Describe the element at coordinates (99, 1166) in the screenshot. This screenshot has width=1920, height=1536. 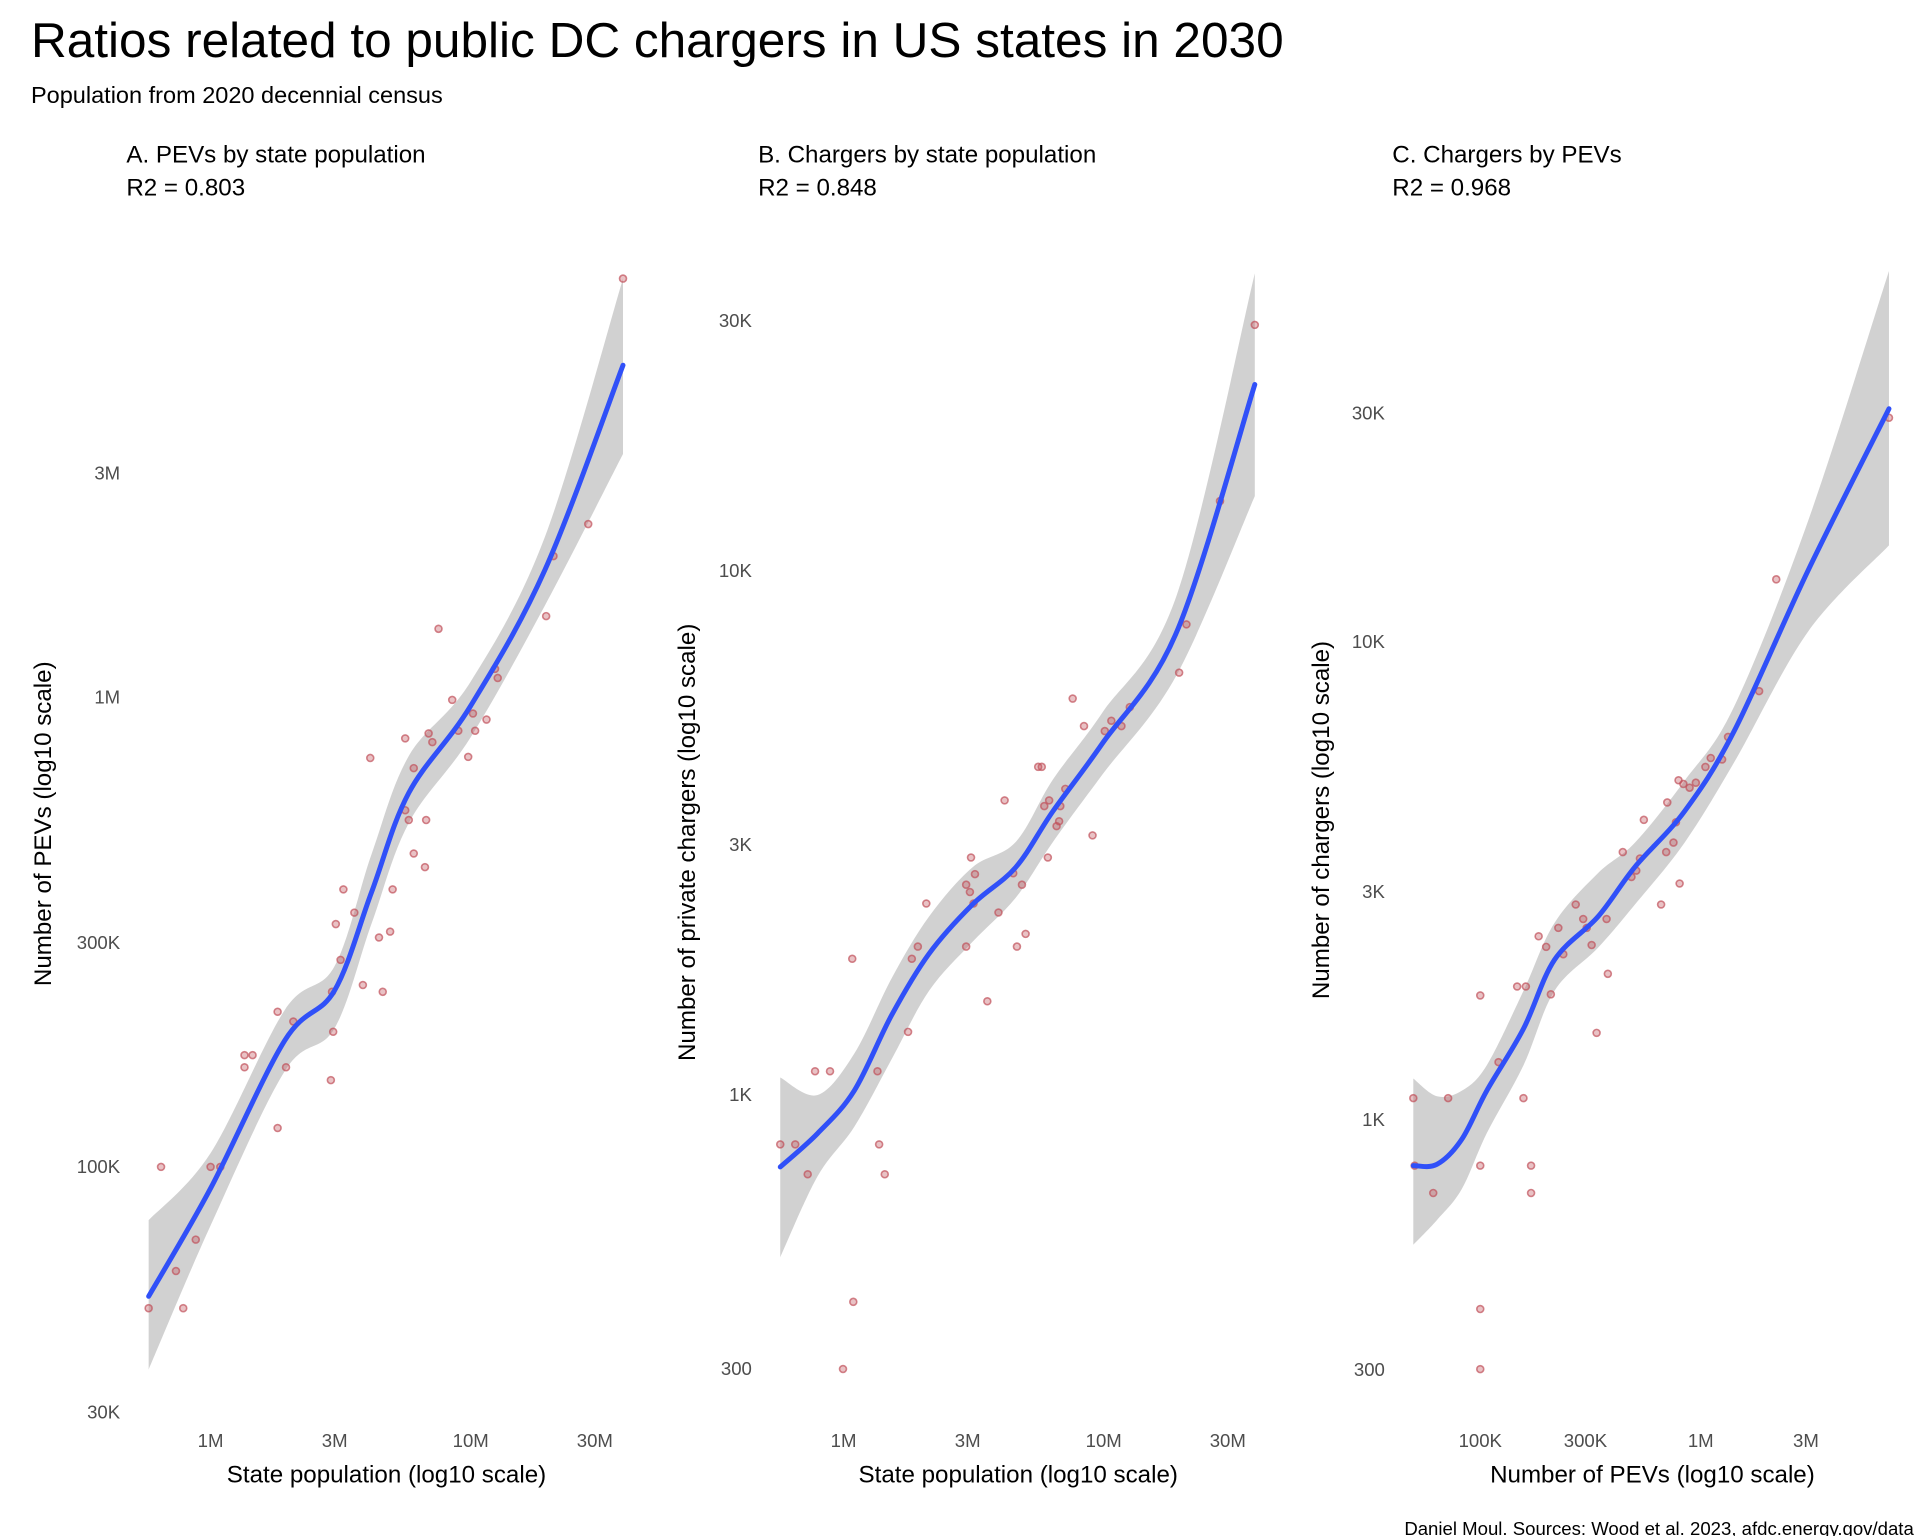
I see `y-tick-label: 100K` at that location.